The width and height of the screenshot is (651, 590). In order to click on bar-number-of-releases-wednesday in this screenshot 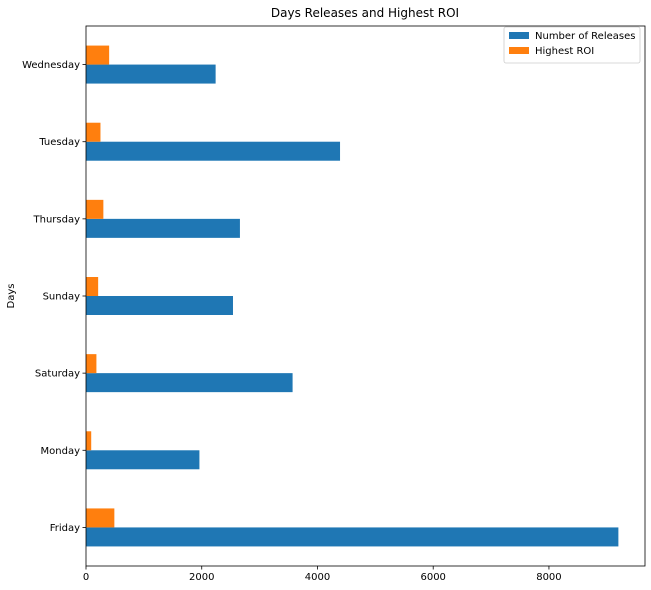, I will do `click(151, 74)`.